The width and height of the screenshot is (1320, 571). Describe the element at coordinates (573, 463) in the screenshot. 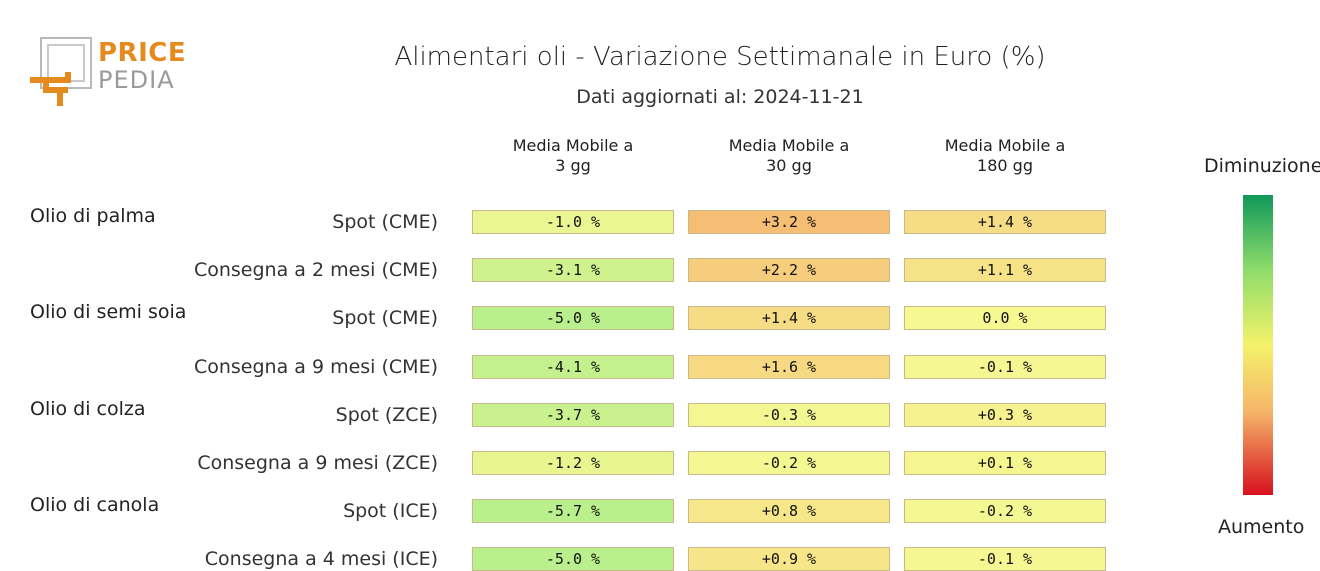

I see `heatmap-cell: -1.2 %` at that location.